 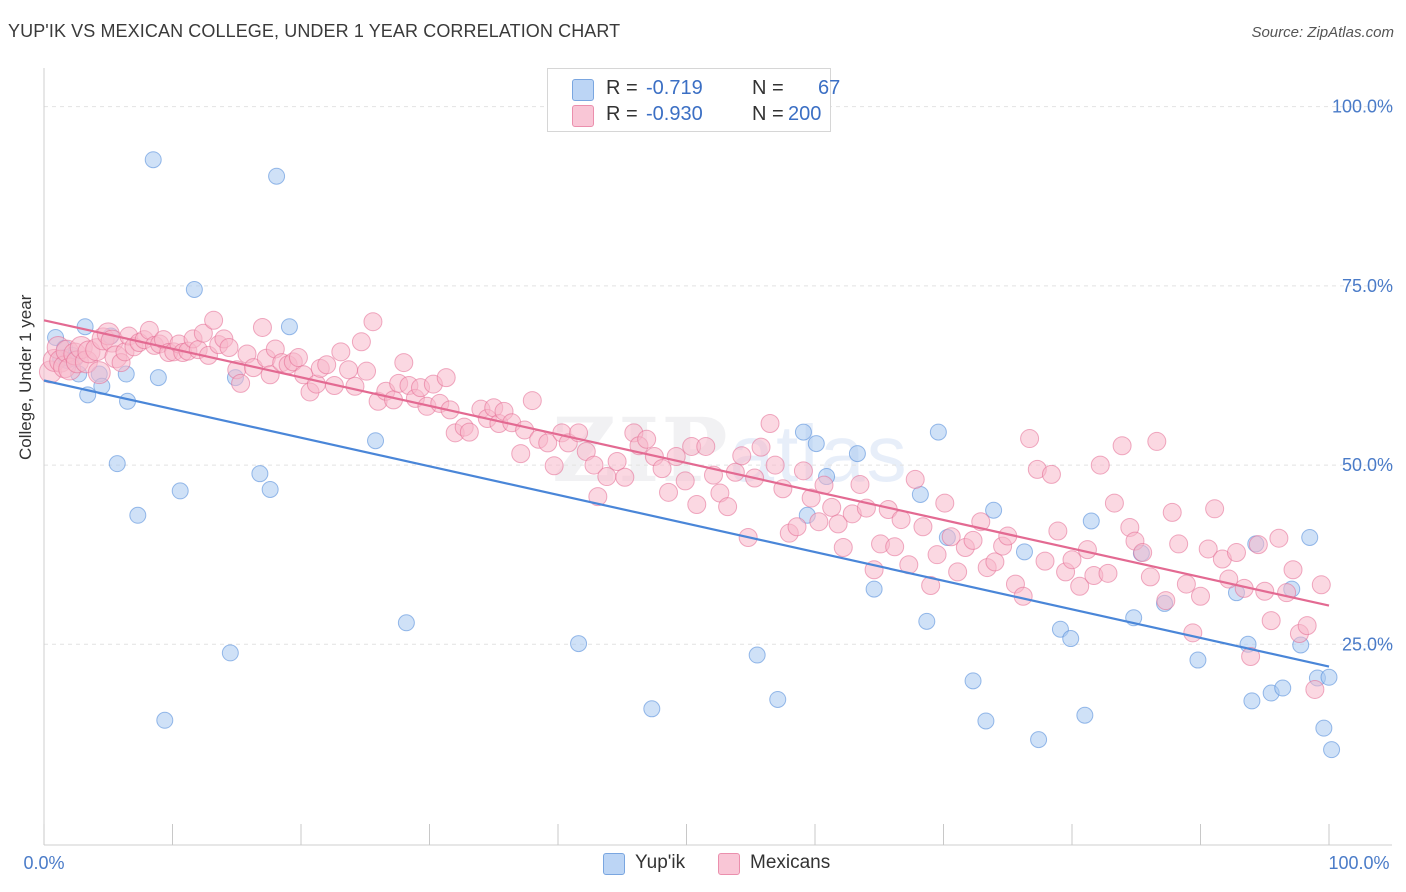 What do you see at coordinates (43, 863) in the screenshot?
I see `x-tick-label: 0.0%` at bounding box center [43, 863].